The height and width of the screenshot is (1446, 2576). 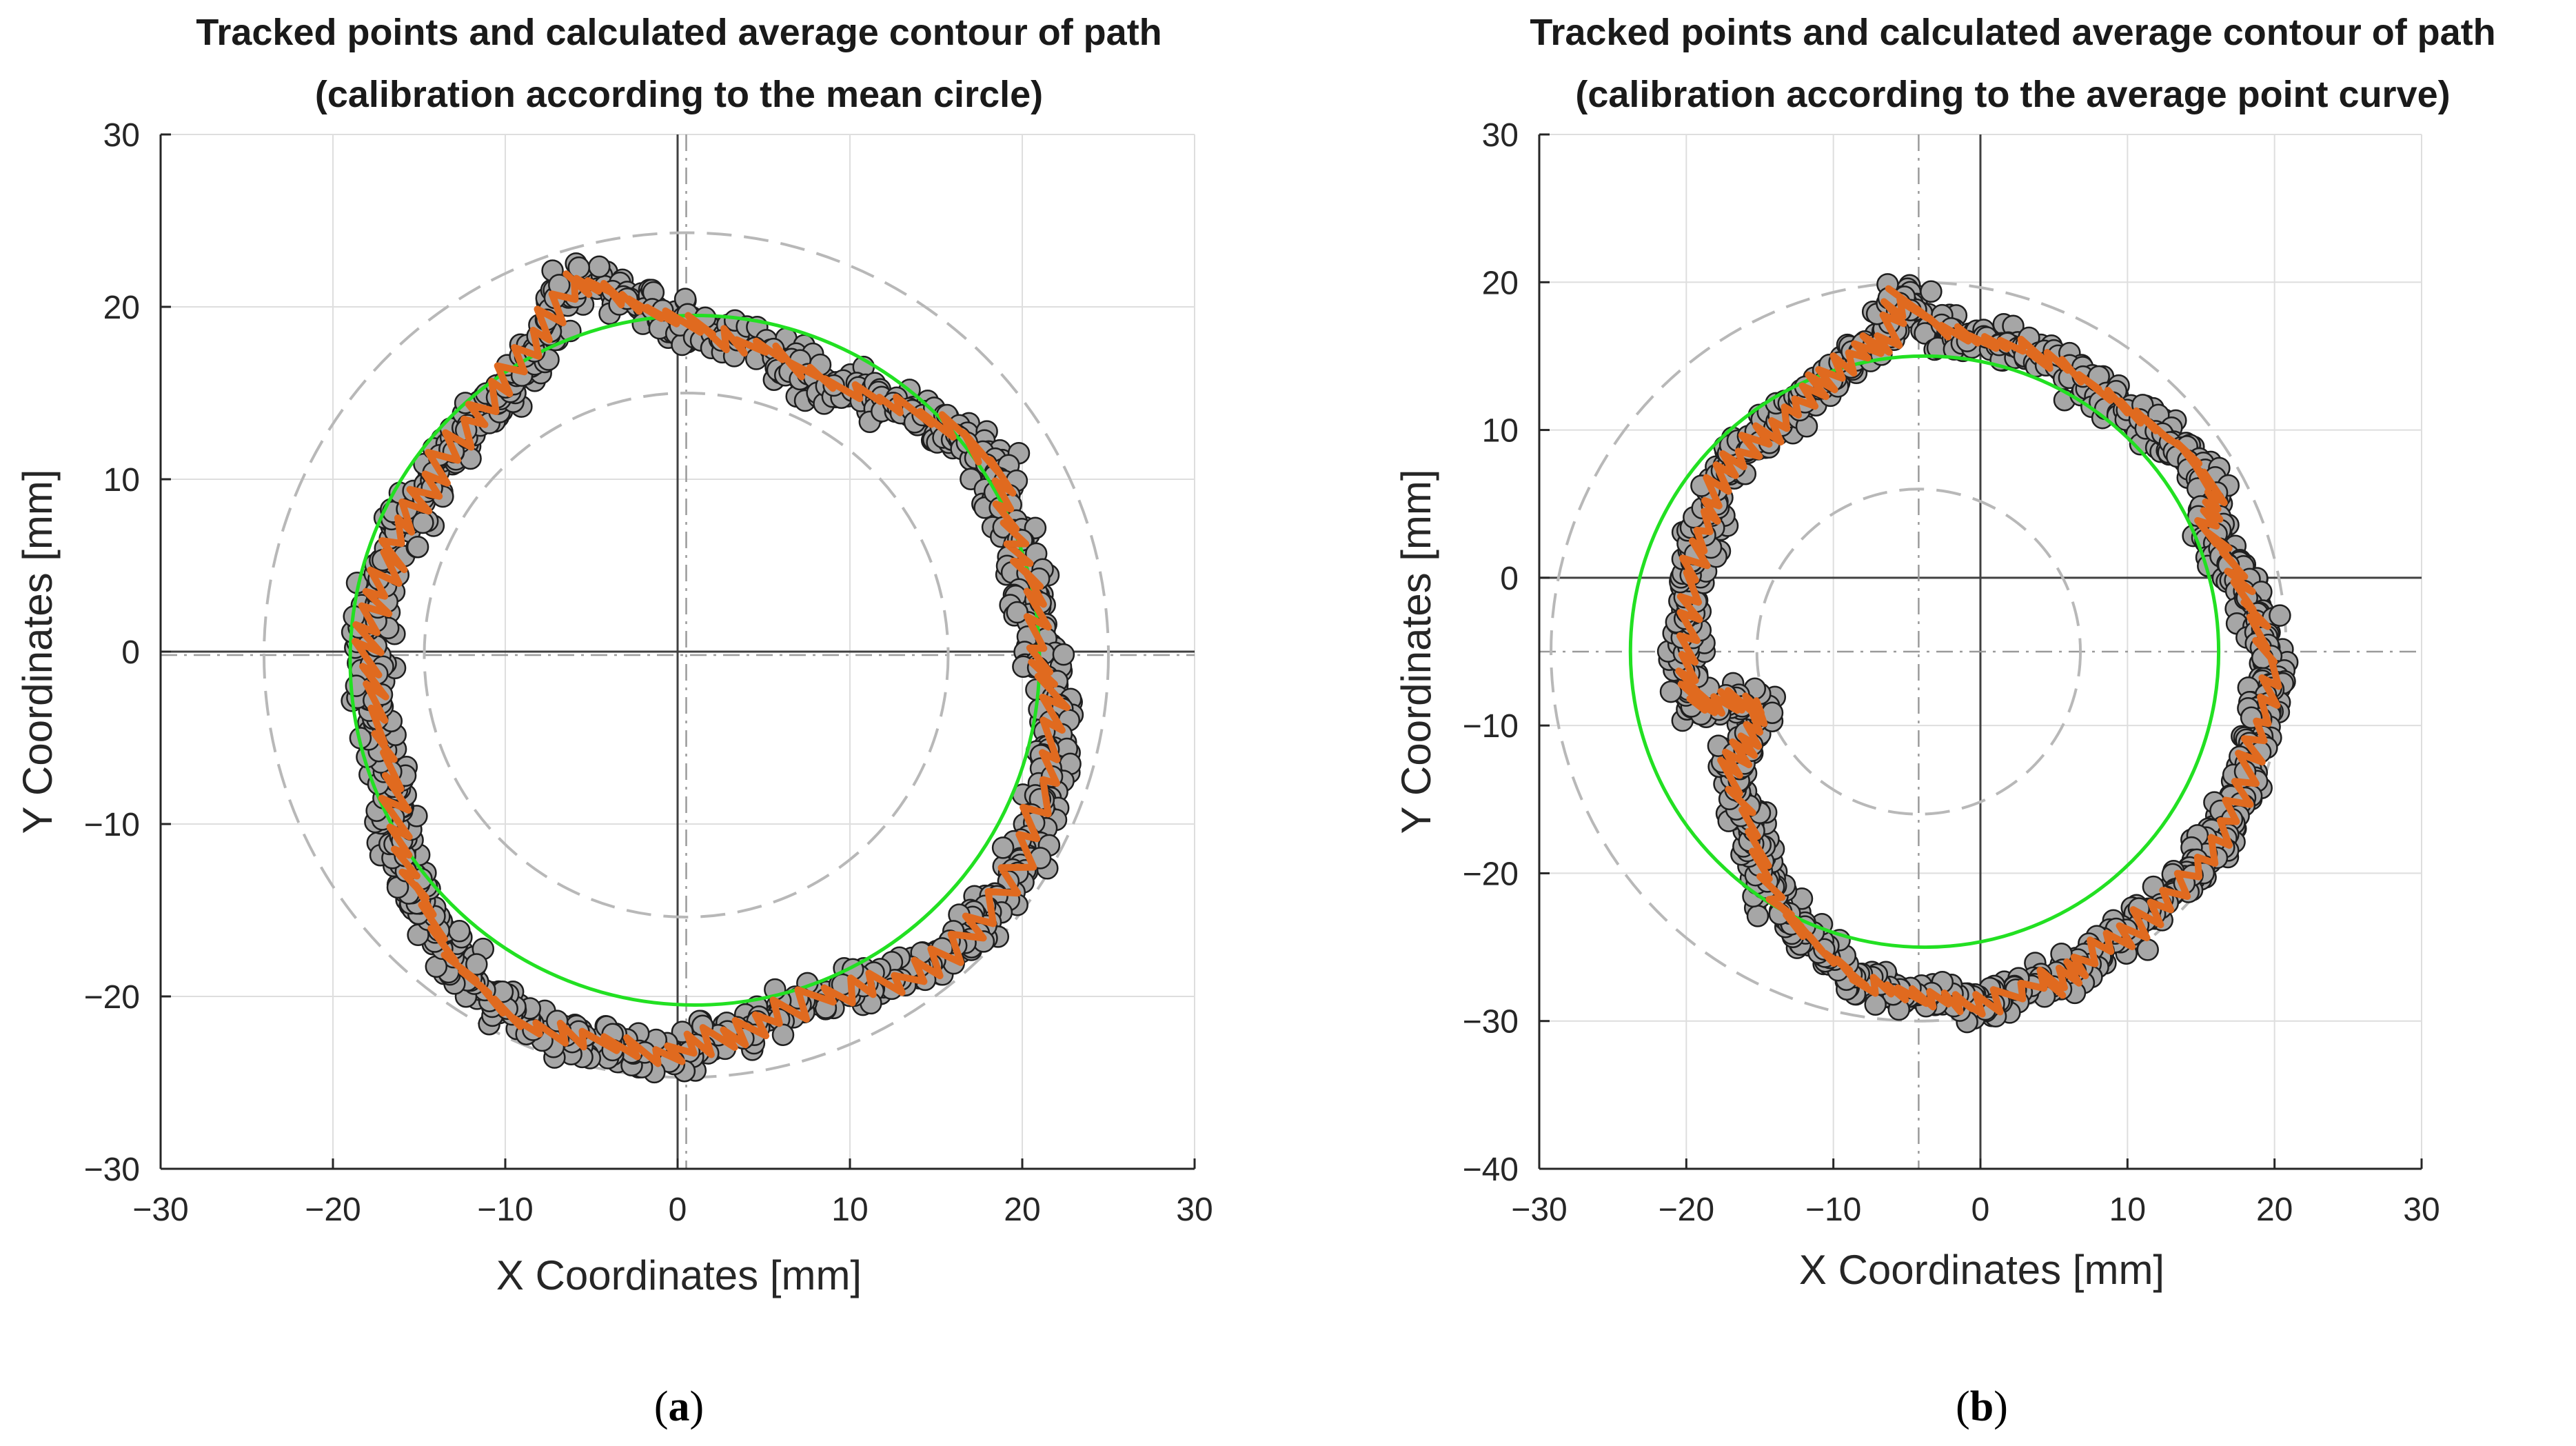 What do you see at coordinates (2001, 1406) in the screenshot?
I see `panel-b-caption-close: )` at bounding box center [2001, 1406].